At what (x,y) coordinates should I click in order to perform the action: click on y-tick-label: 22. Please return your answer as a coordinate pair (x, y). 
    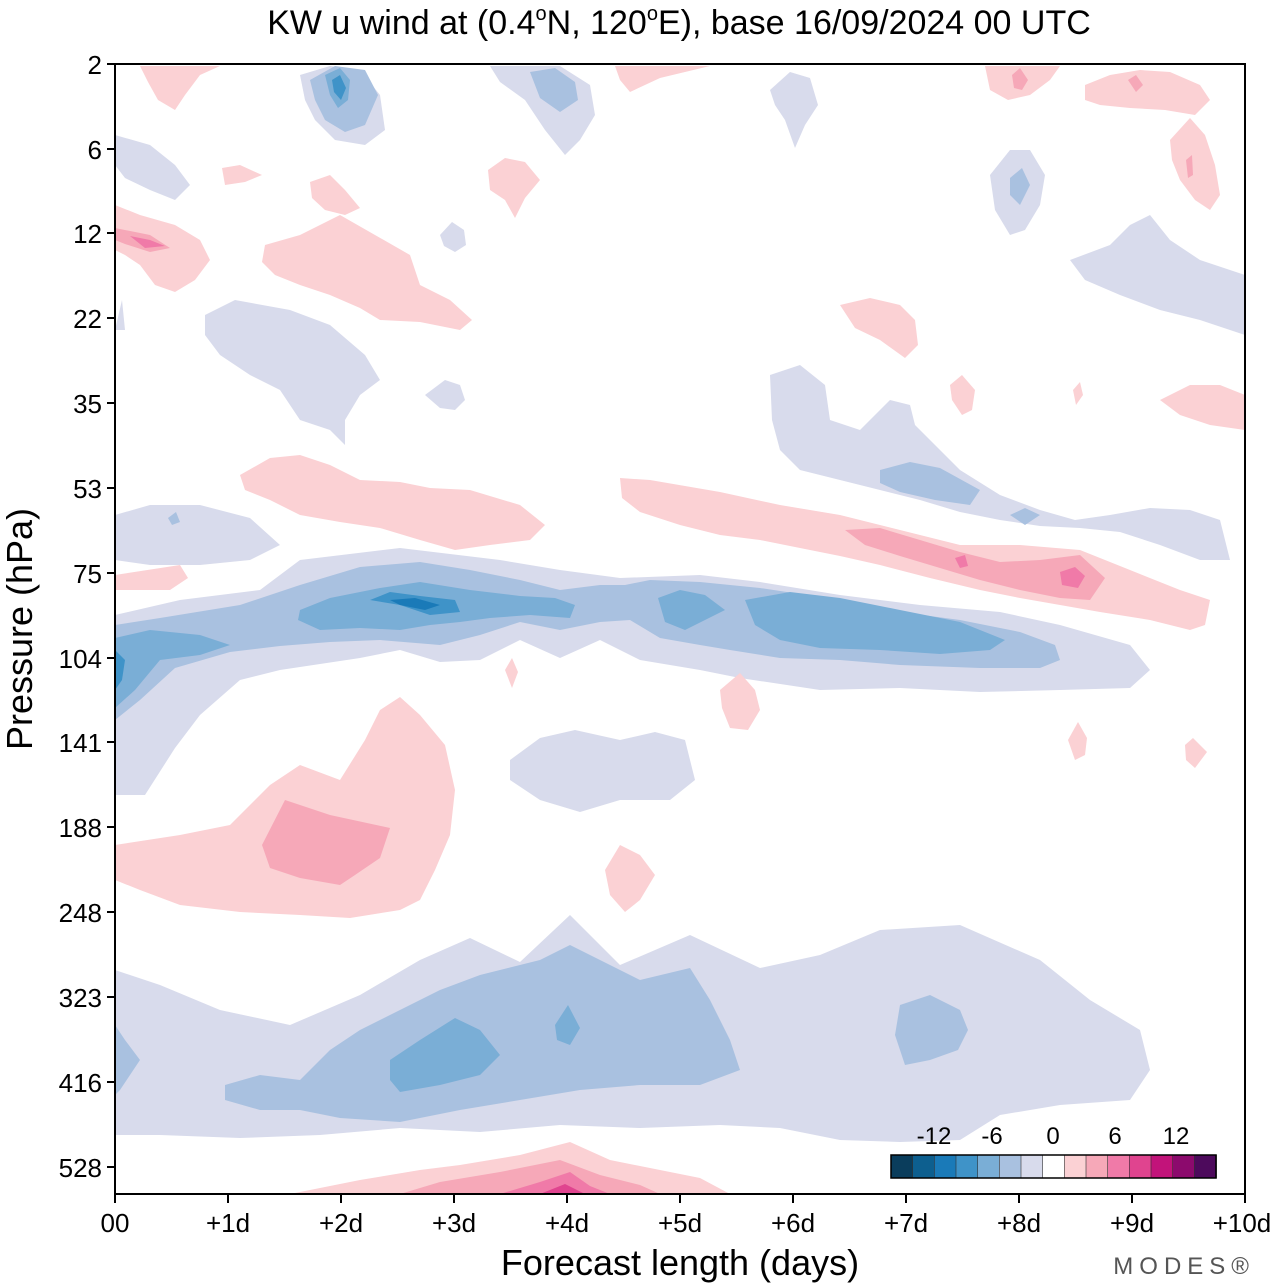
    Looking at the image, I should click on (87, 319).